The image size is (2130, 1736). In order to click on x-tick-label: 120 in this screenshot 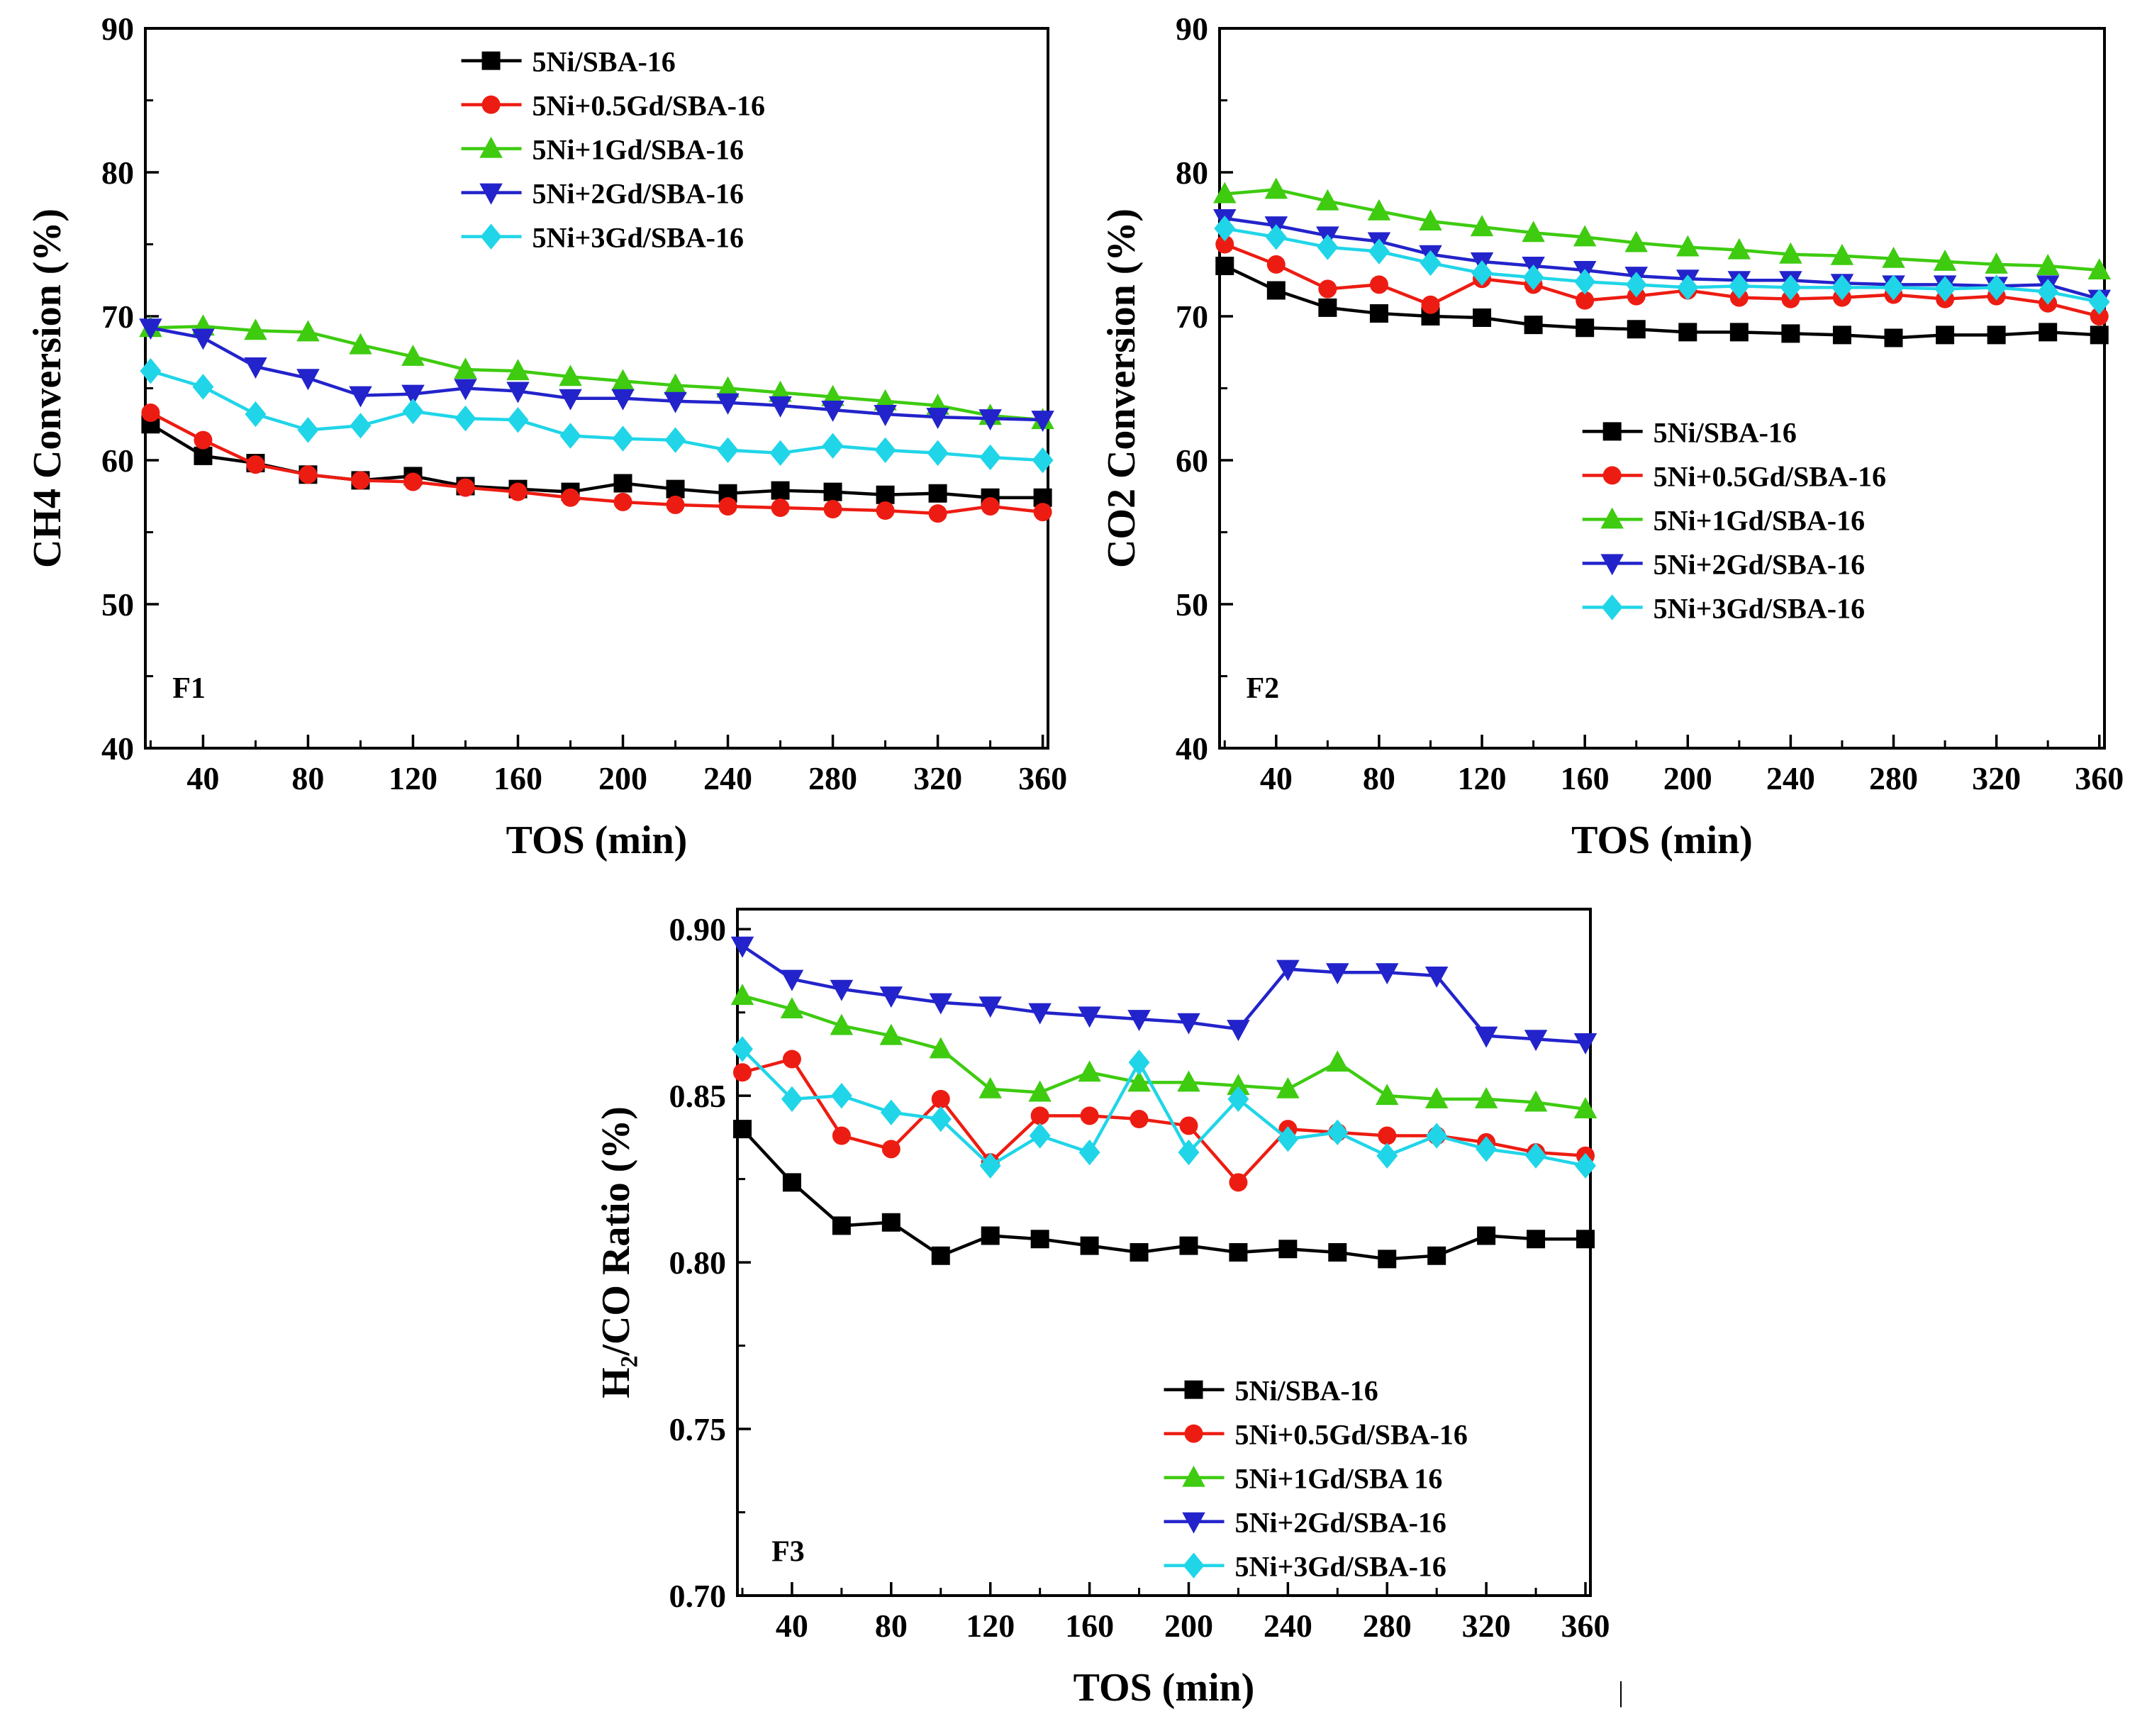, I will do `click(990, 1626)`.